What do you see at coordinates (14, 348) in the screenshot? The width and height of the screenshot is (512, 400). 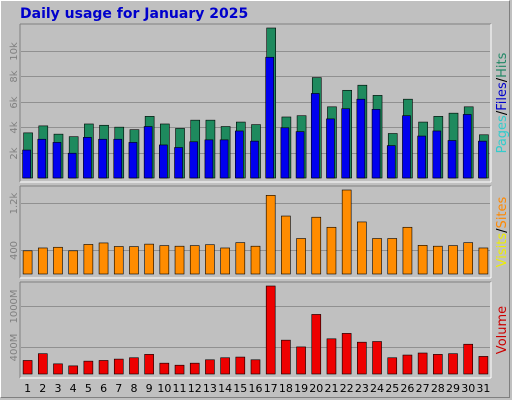 I see `y-tick-label: 400M` at bounding box center [14, 348].